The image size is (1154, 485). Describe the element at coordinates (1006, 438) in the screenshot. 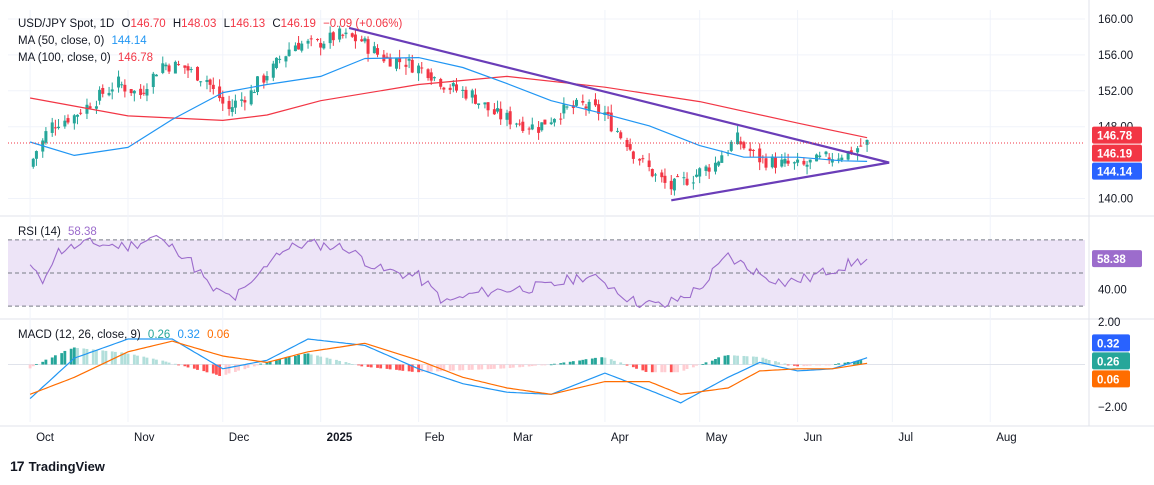

I see `time-axis-label: Aug` at that location.